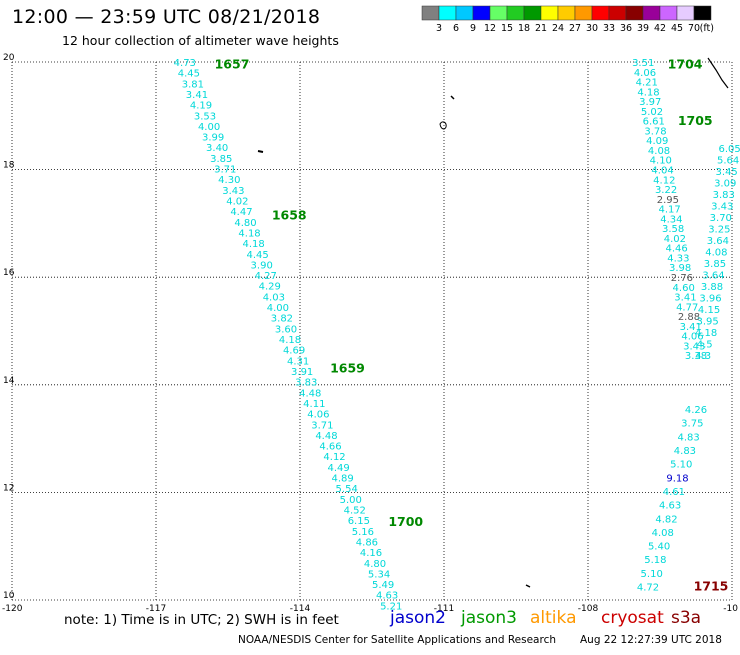 This screenshot has height=655, width=740. I want to click on satellite-name: jason2, so click(418, 618).